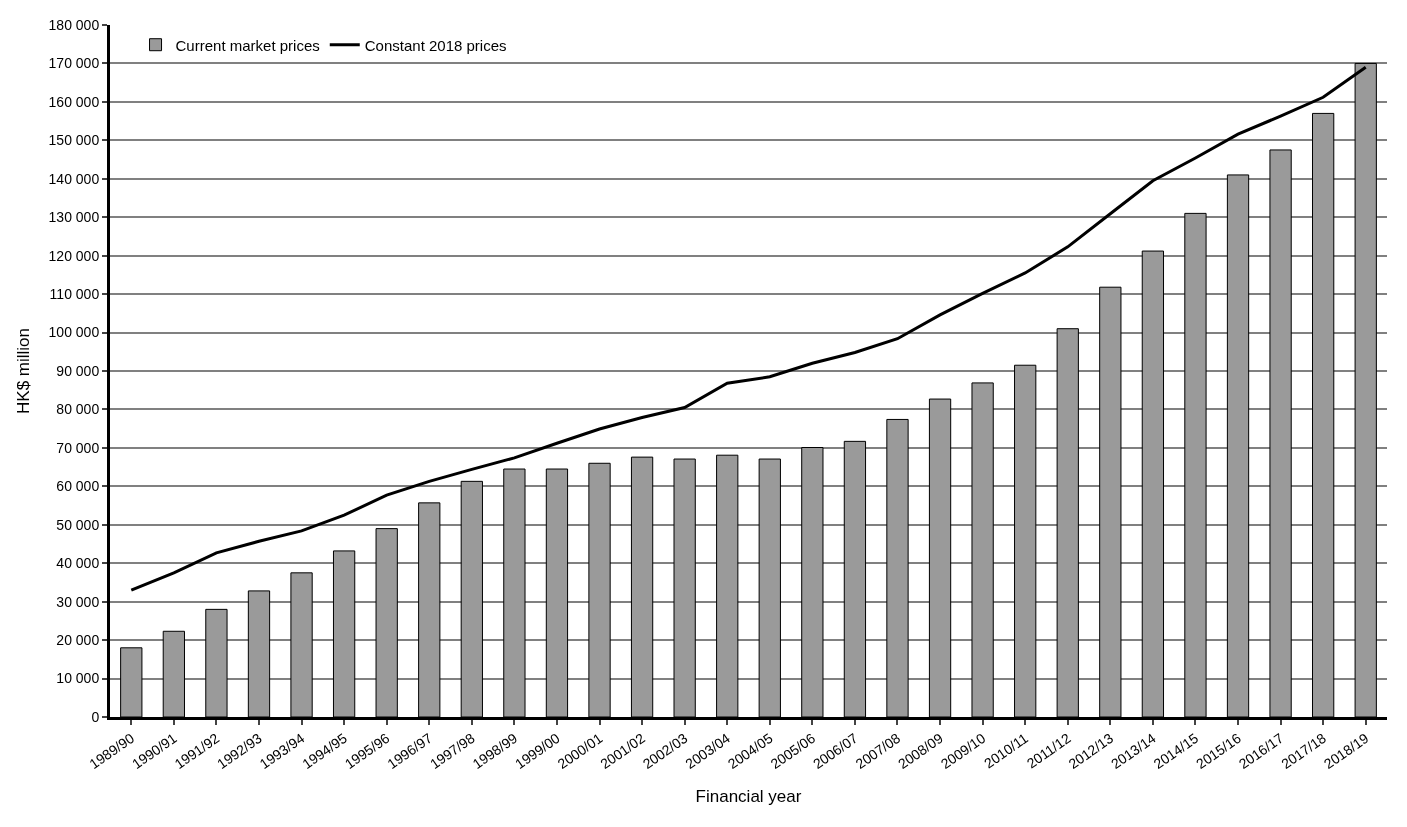  Describe the element at coordinates (78, 486) in the screenshot. I see `y-tick-label: 60 000` at that location.